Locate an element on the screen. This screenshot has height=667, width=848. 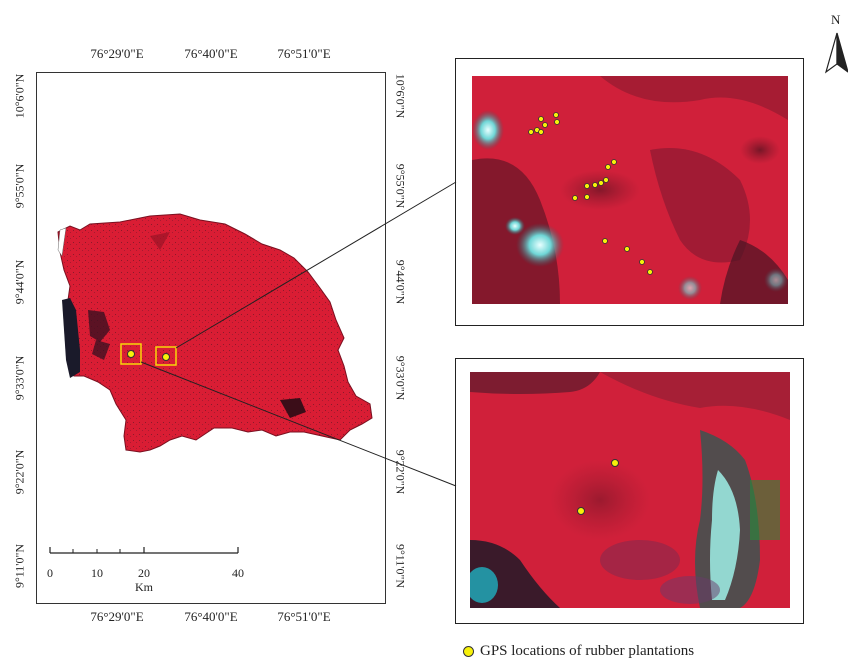
inset-bottom-image is located at coordinates (630, 490).